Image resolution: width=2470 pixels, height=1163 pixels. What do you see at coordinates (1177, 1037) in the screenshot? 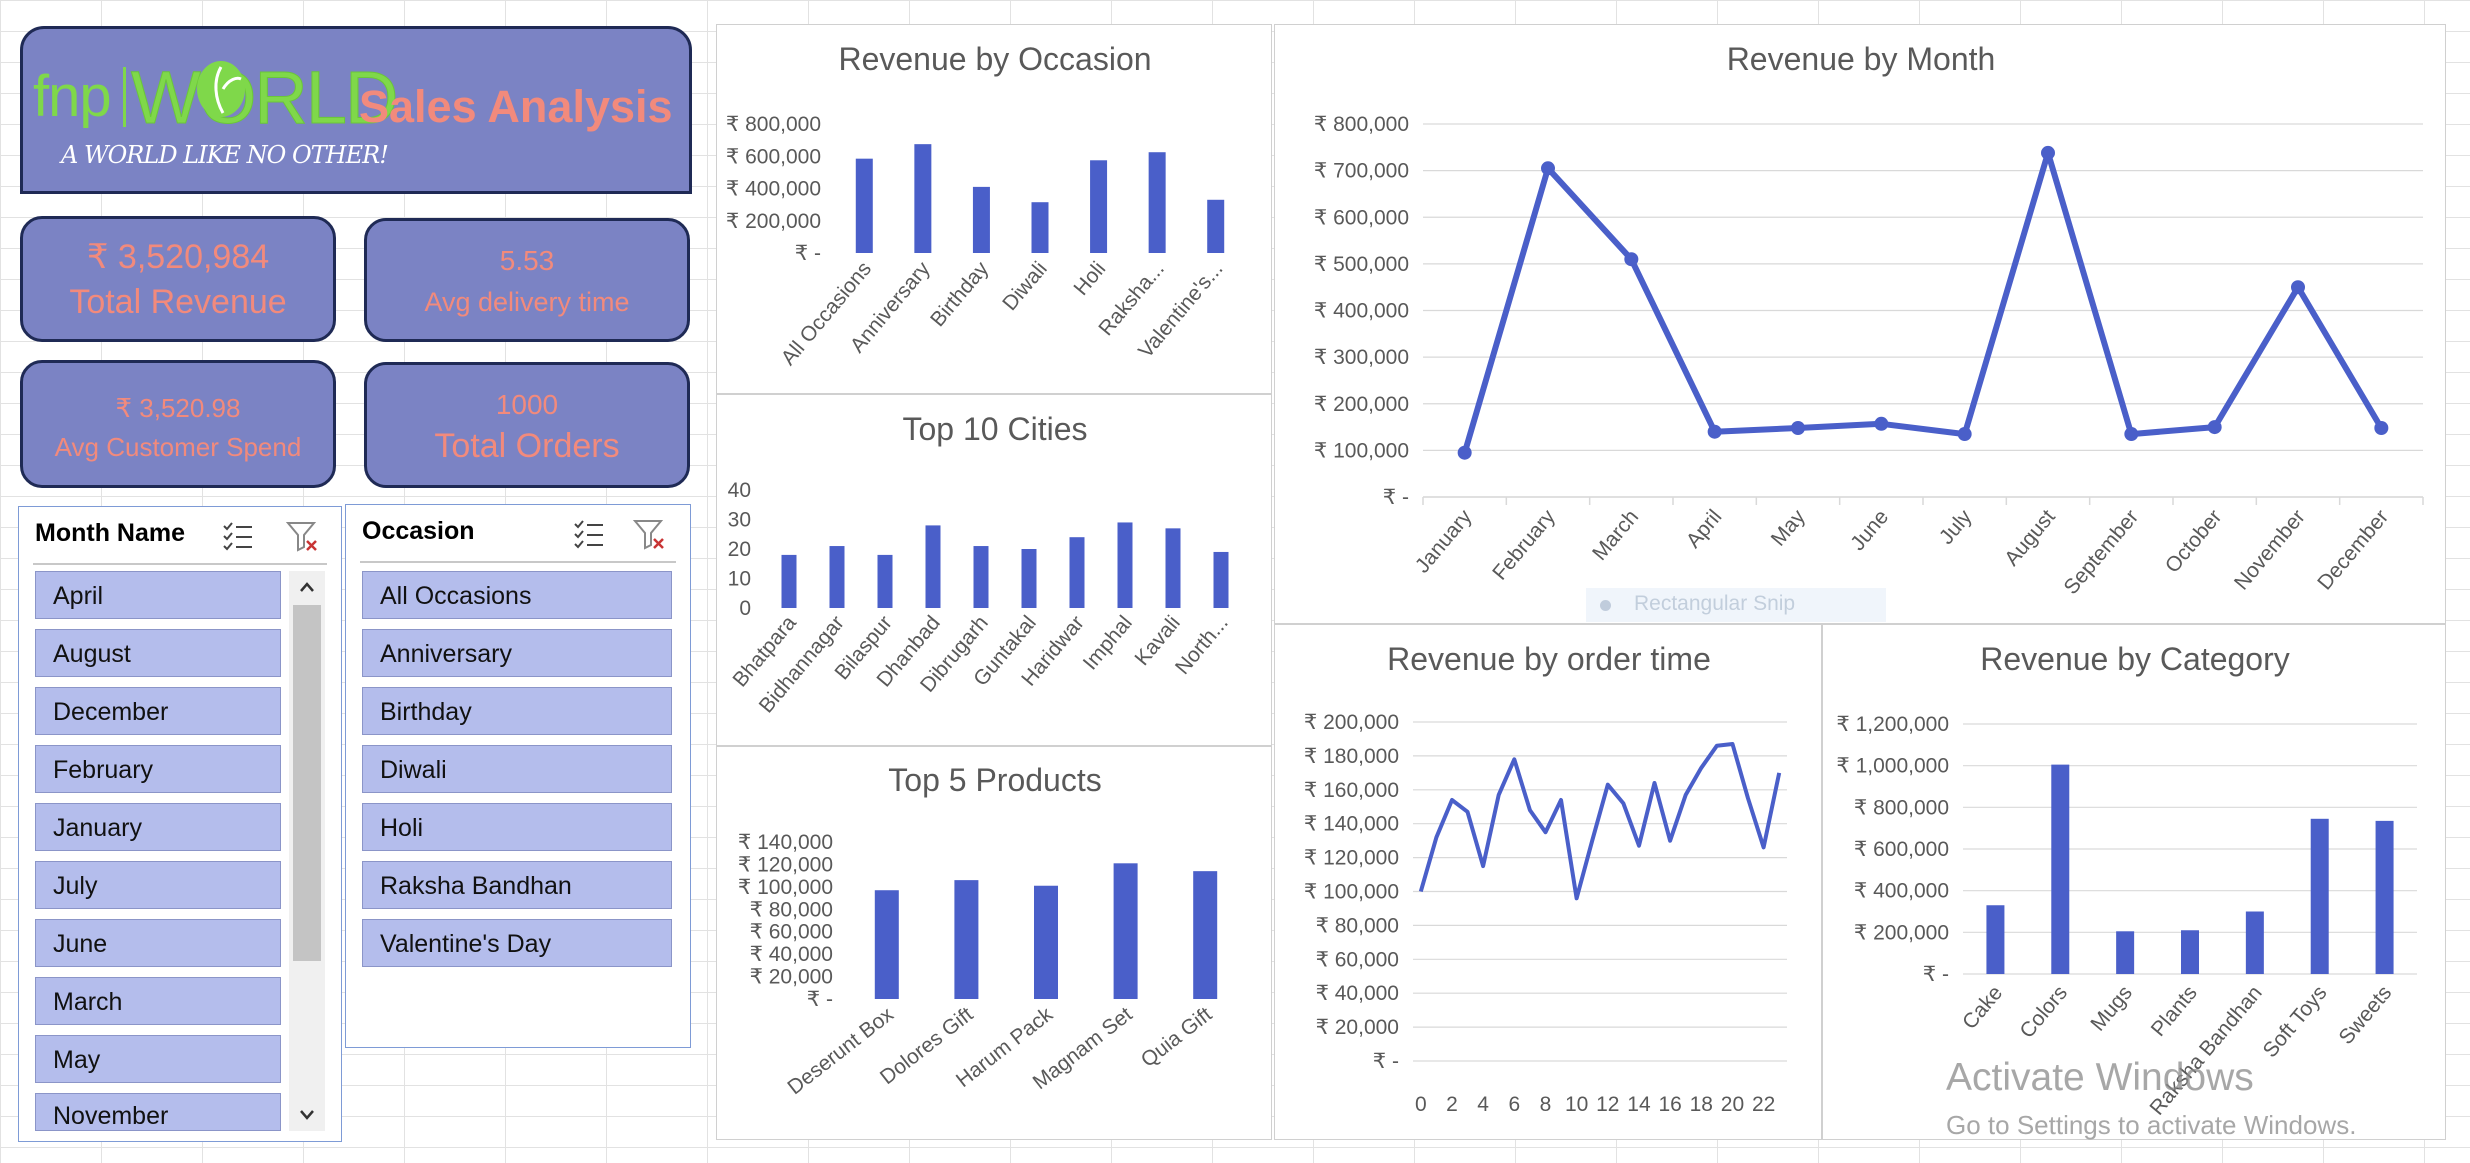
I see `x-tick-label: Quia Gift` at bounding box center [1177, 1037].